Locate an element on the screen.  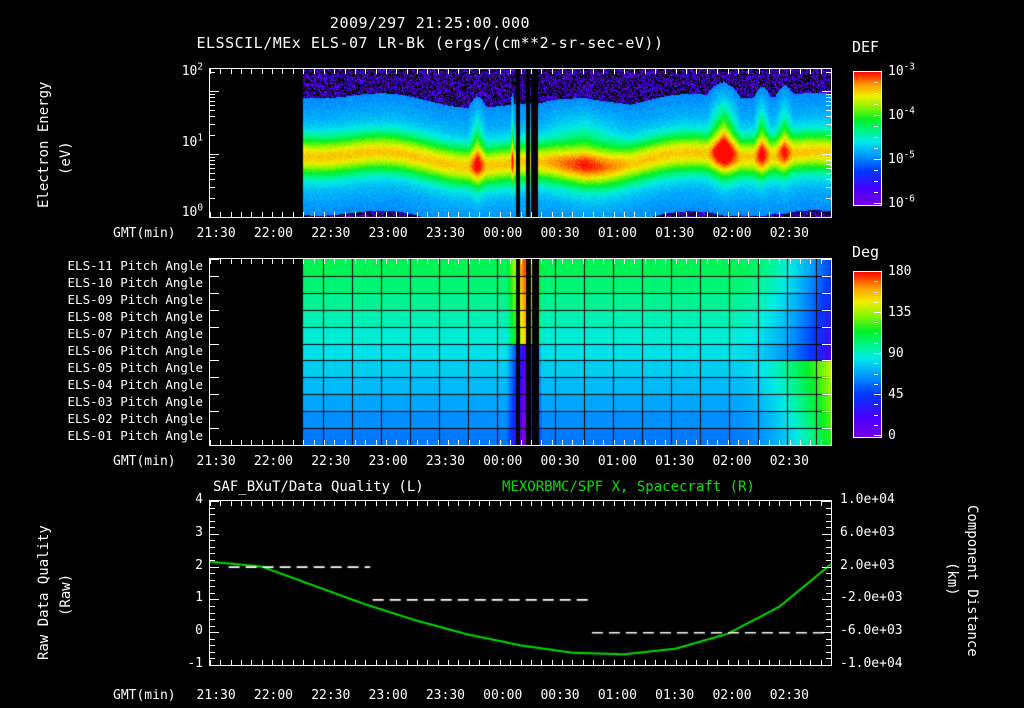
deg-cblabel-45: 45 is located at coordinates (896, 394).